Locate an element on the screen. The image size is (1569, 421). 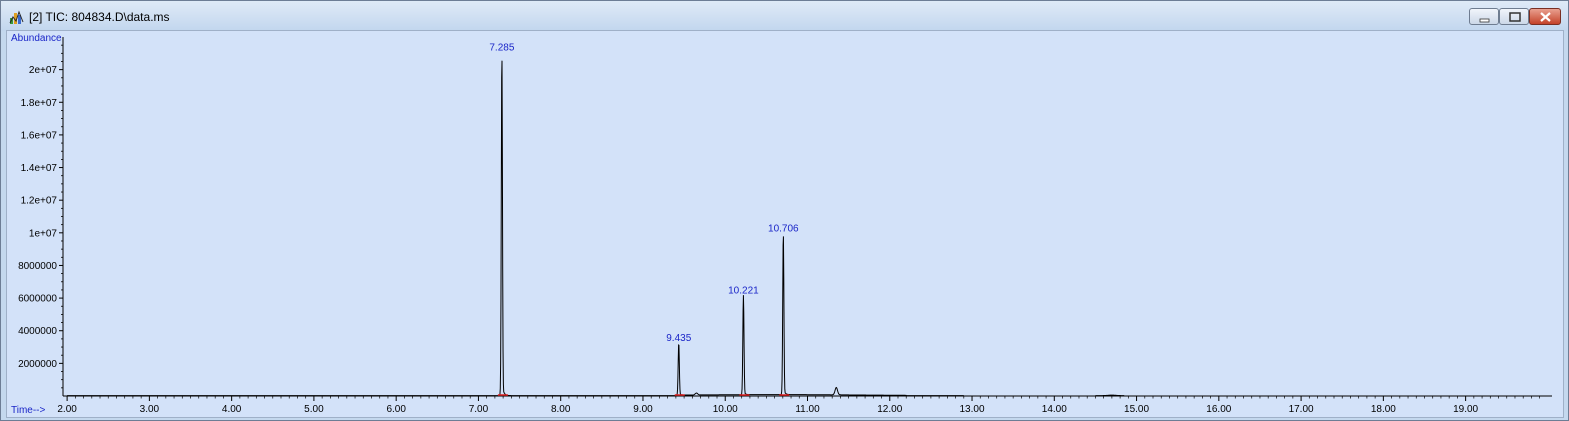
title-bar: [2] TIC: 804834.D\data.ms is located at coordinates (784, 16).